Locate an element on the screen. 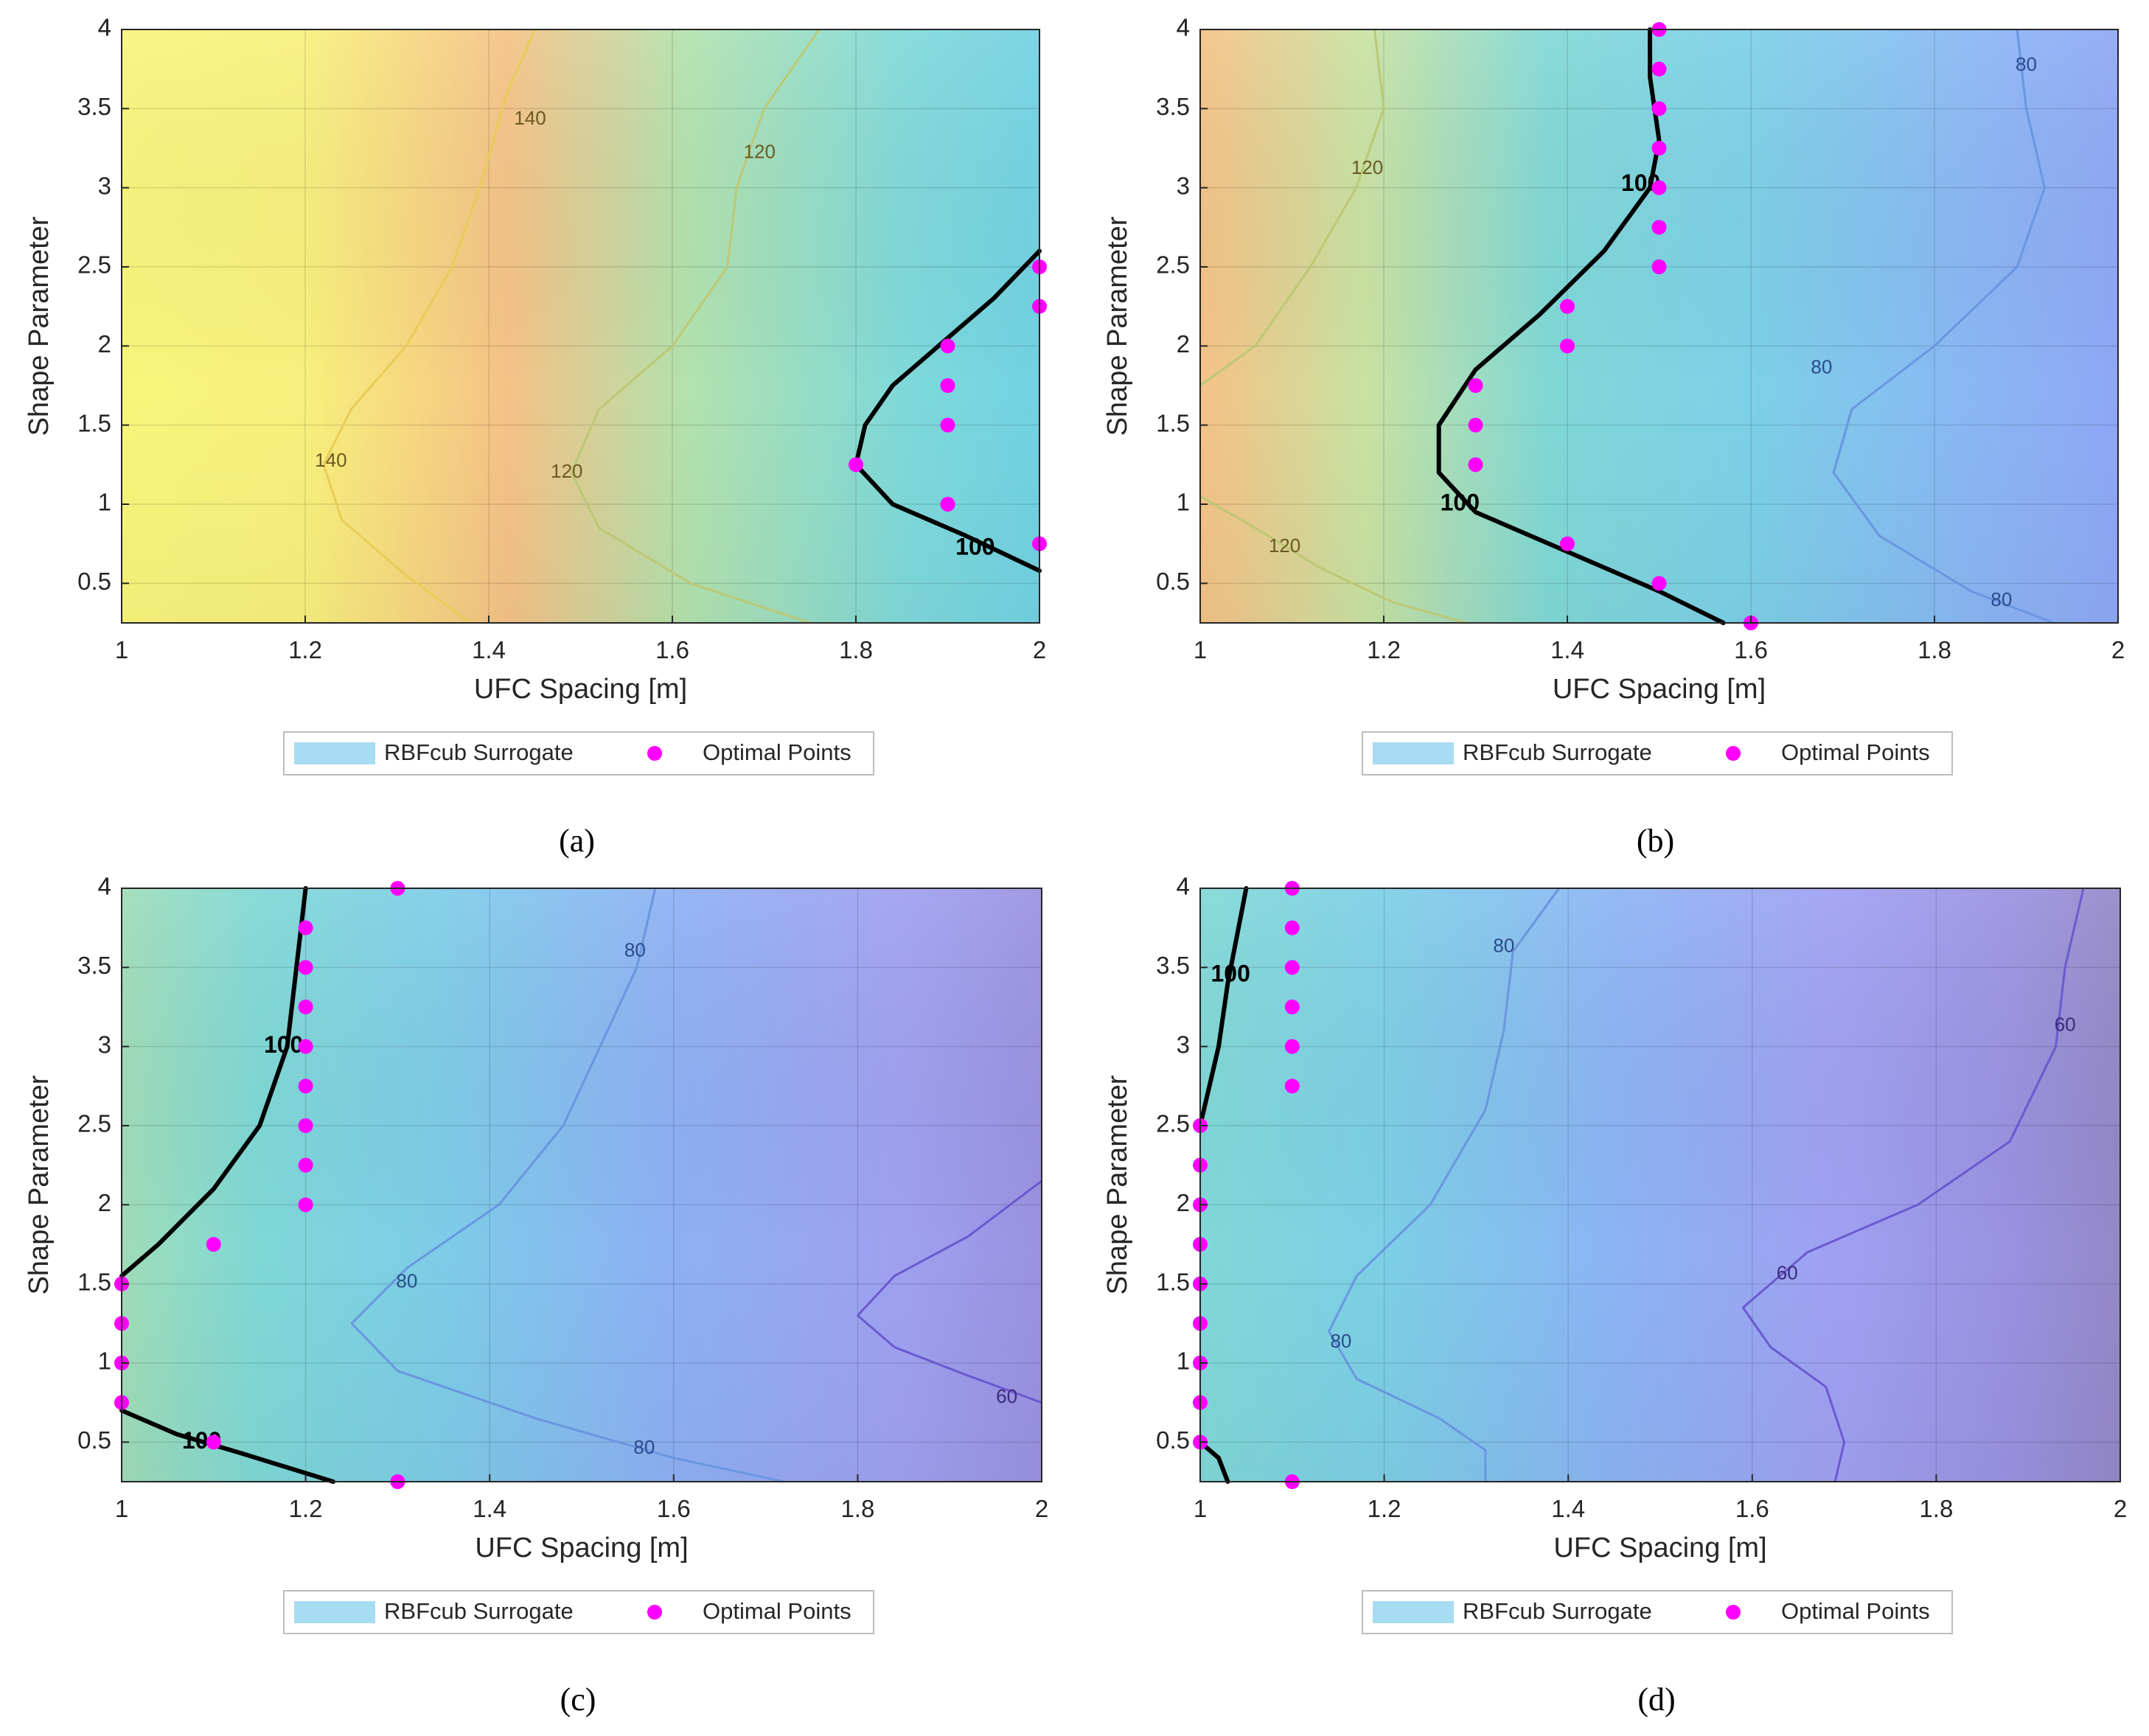 The height and width of the screenshot is (1736, 2149). y-tick-label: 2 is located at coordinates (1184, 344).